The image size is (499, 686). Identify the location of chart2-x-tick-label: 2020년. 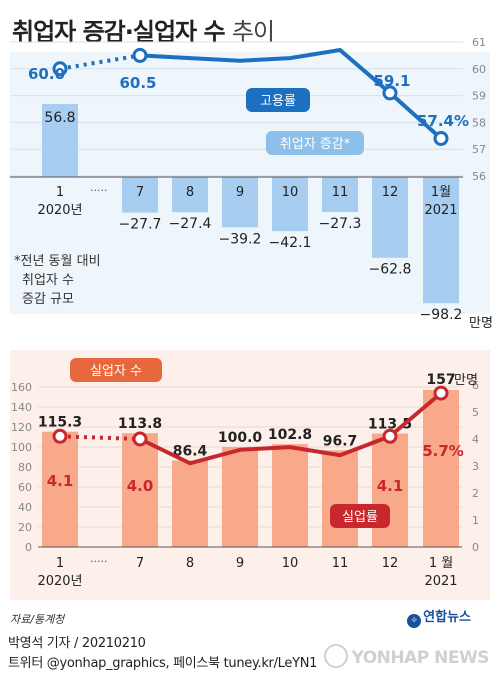
(59, 581).